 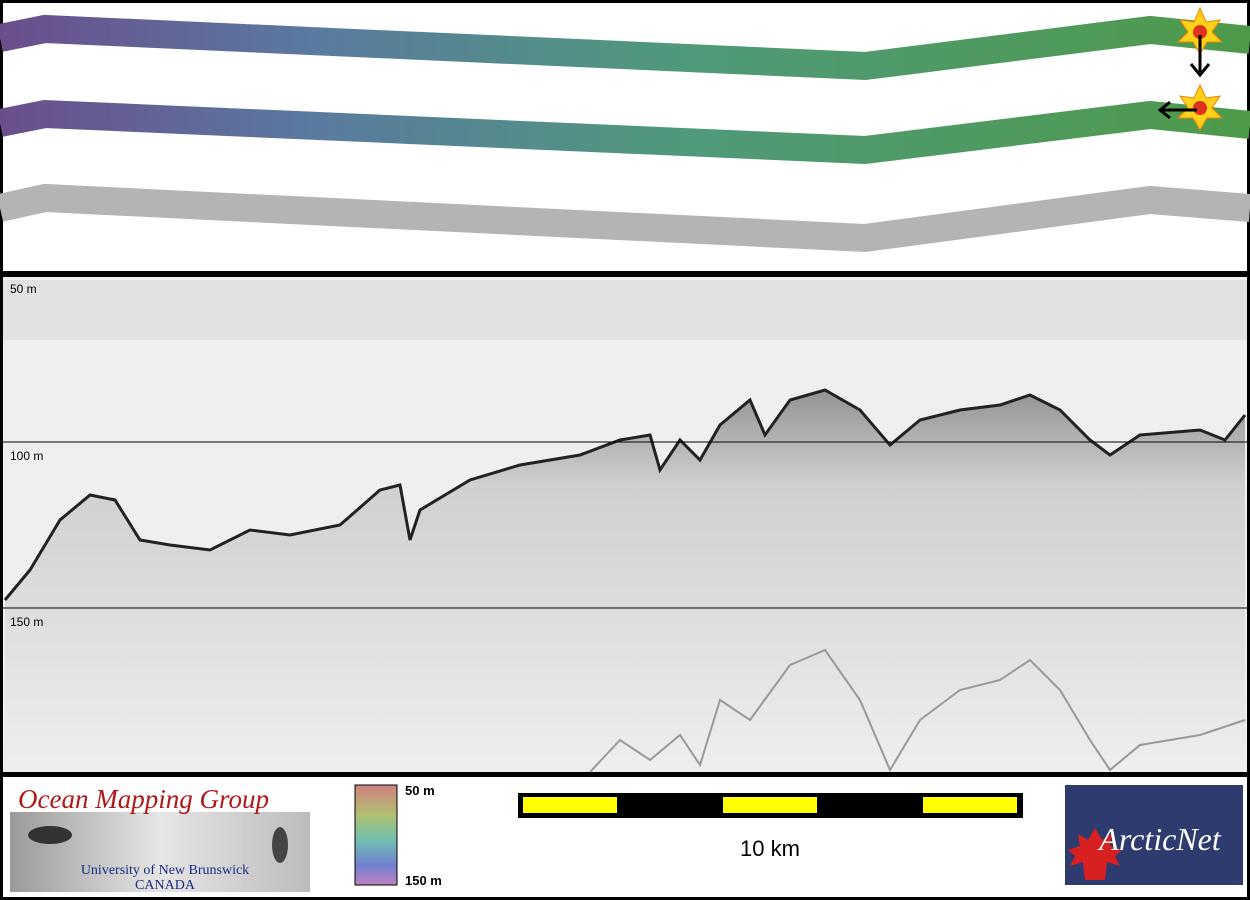 I want to click on end-dot, so click(x=1200, y=108).